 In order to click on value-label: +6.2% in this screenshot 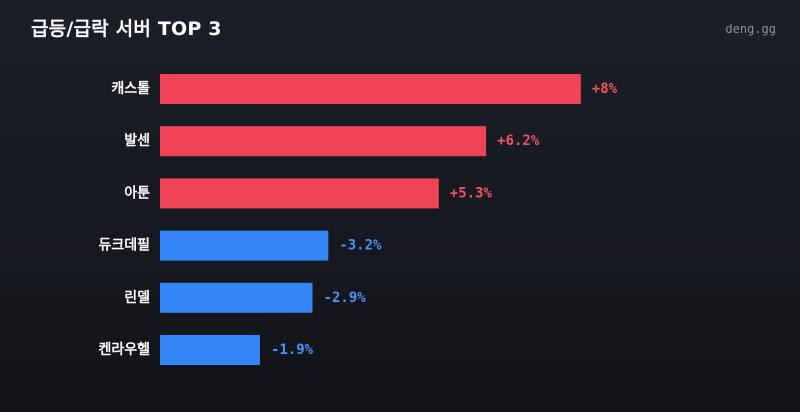, I will do `click(518, 141)`.